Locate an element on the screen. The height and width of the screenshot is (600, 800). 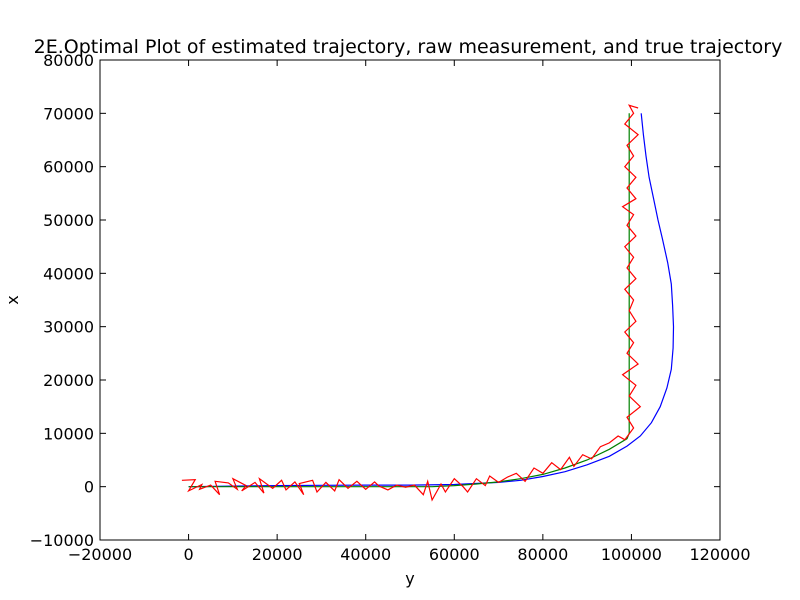
y-tick-label: 20000 is located at coordinates (68, 380).